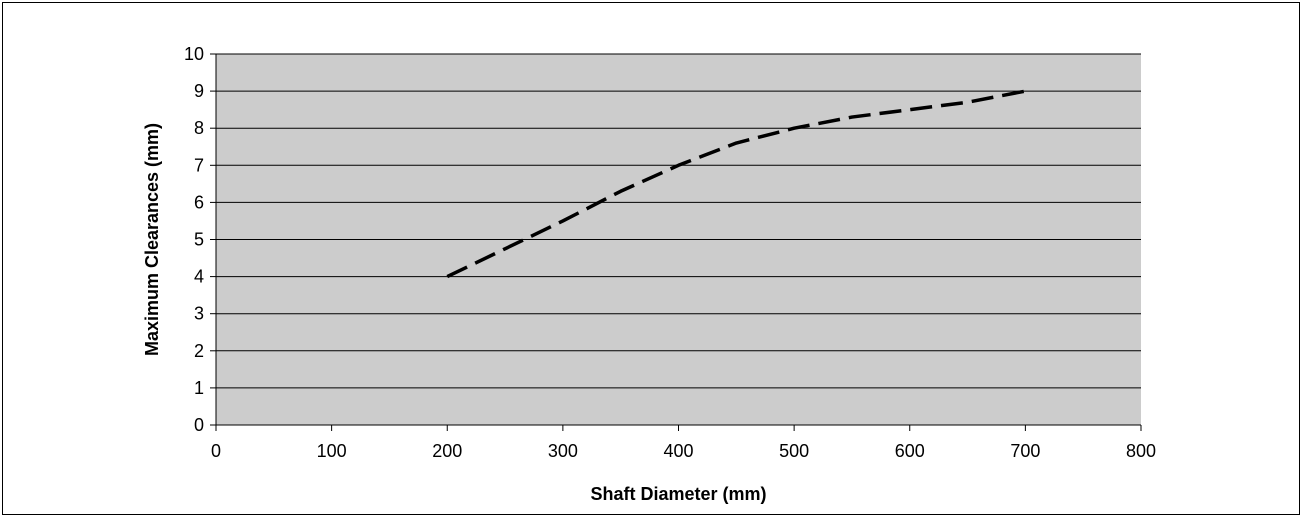 This screenshot has height=519, width=1304. I want to click on x-tick-label: 600, so click(910, 451).